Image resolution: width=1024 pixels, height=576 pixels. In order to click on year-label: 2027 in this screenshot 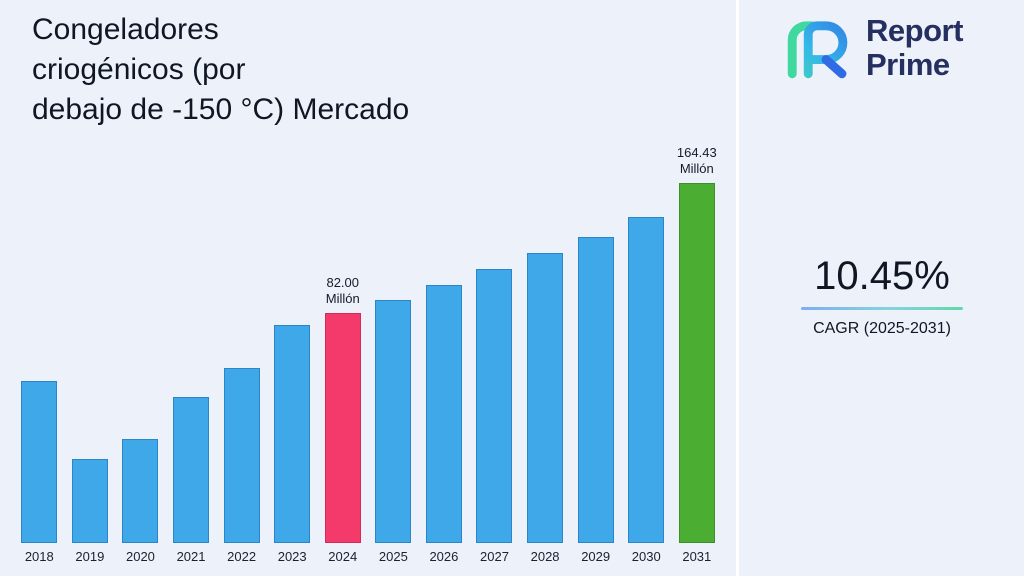, I will do `click(494, 556)`.